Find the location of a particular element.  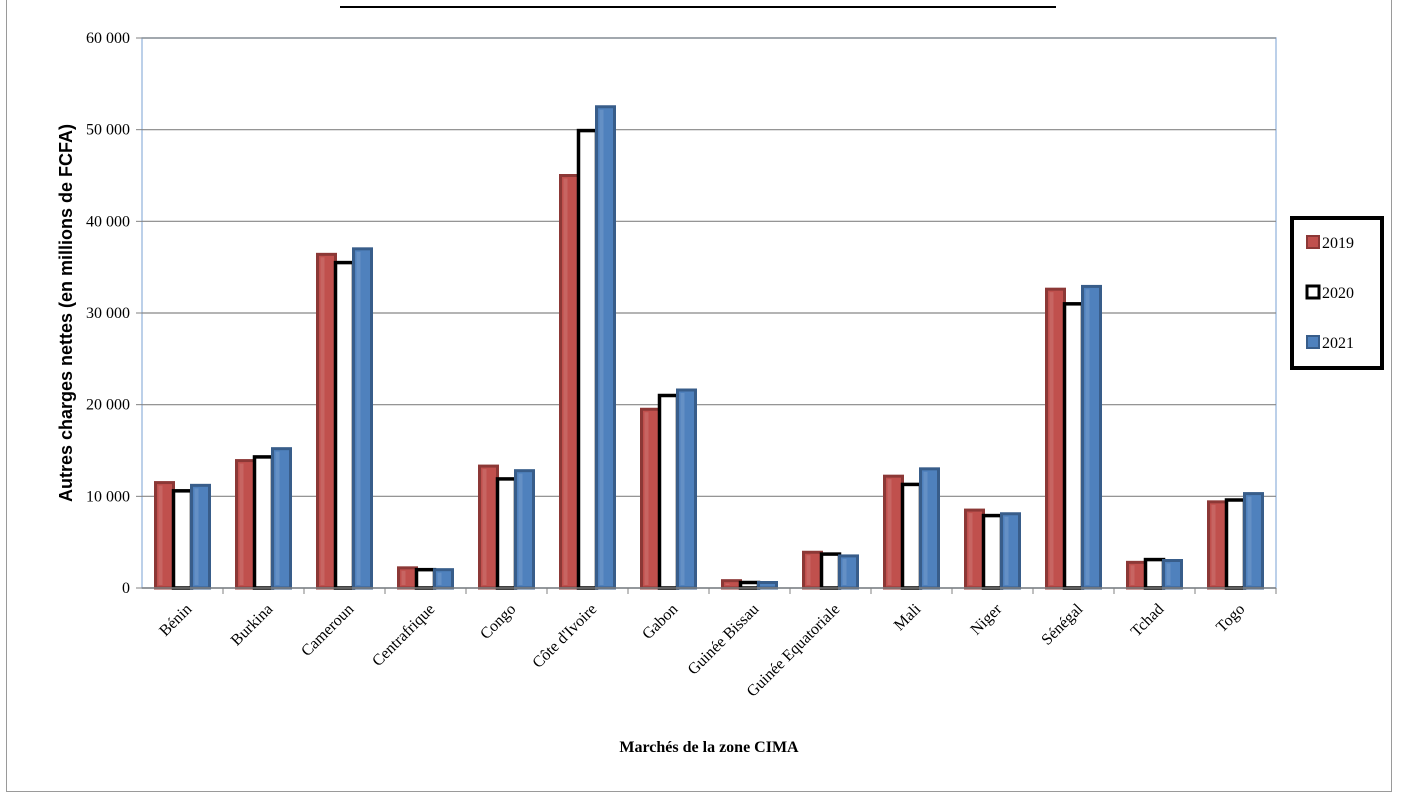

x-tick-label: Centrafrique is located at coordinates (403, 635).